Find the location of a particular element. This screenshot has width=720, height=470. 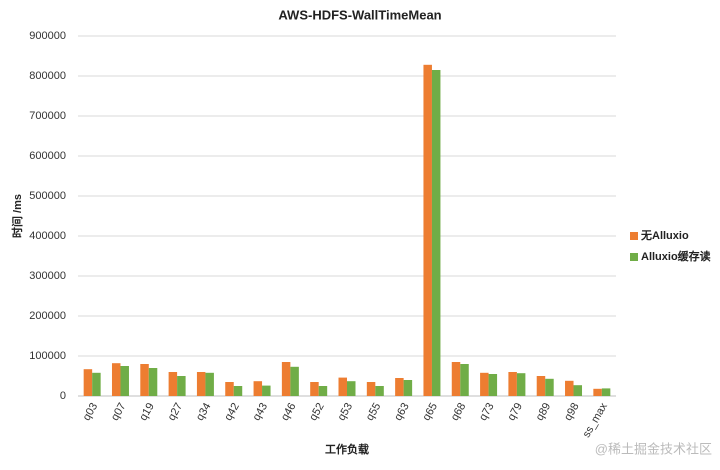

watermark: @稀土掘金技术社区 is located at coordinates (653, 448).